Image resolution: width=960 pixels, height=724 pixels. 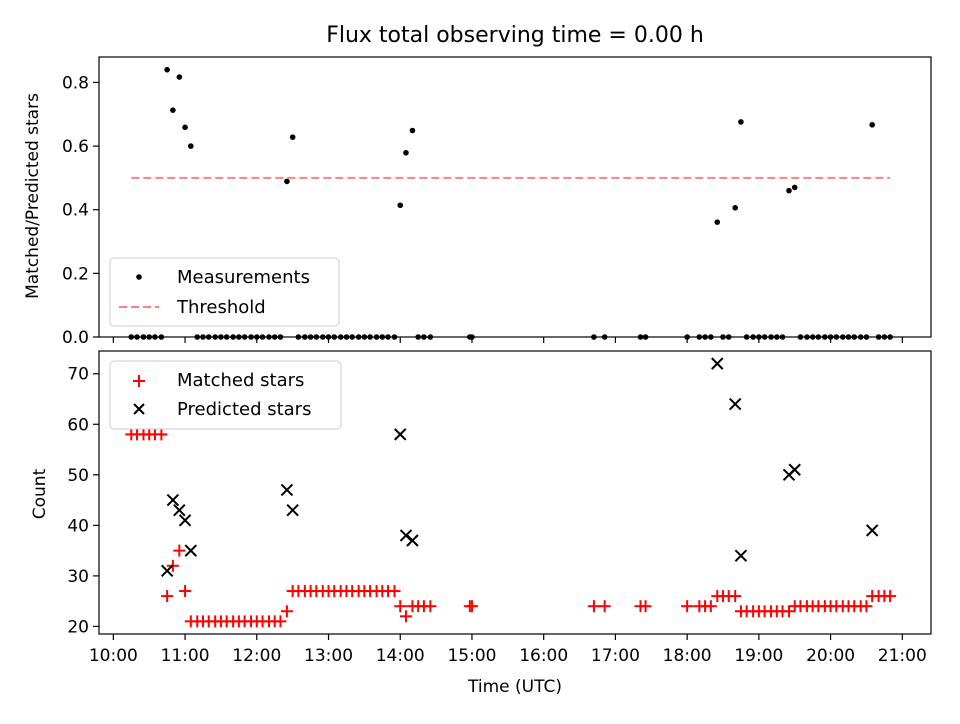 I want to click on threshold-legend-label: Threshold, so click(x=221, y=307).